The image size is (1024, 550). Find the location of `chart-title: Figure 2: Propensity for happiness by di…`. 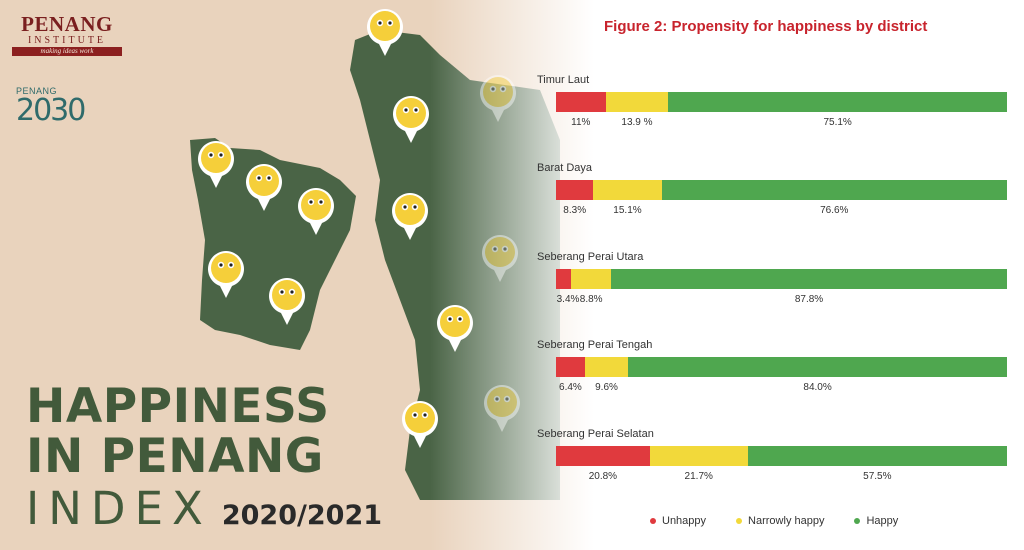

chart-title: Figure 2: Propensity for happiness by di… is located at coordinates (766, 26).